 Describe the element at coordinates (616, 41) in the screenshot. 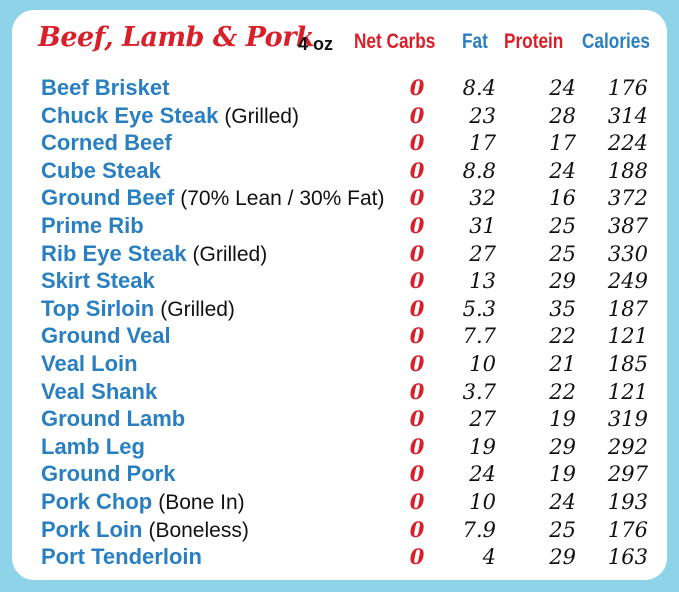

I see `column-header-calories: Calories` at that location.